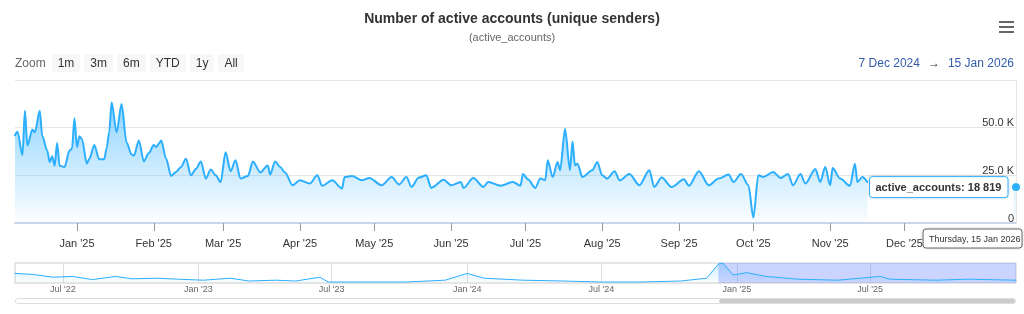 This screenshot has width=1024, height=314. What do you see at coordinates (374, 242) in the screenshot?
I see `x-tick-label: May '25` at bounding box center [374, 242].